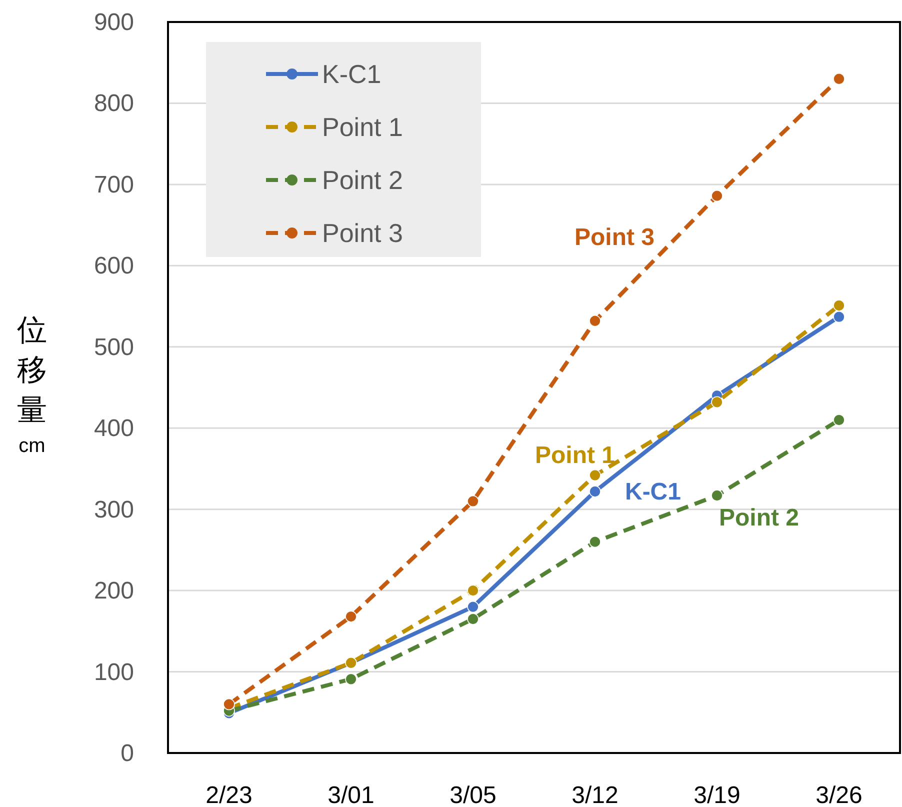 This screenshot has height=807, width=902. I want to click on x-tick-label: 3/12, so click(595, 794).